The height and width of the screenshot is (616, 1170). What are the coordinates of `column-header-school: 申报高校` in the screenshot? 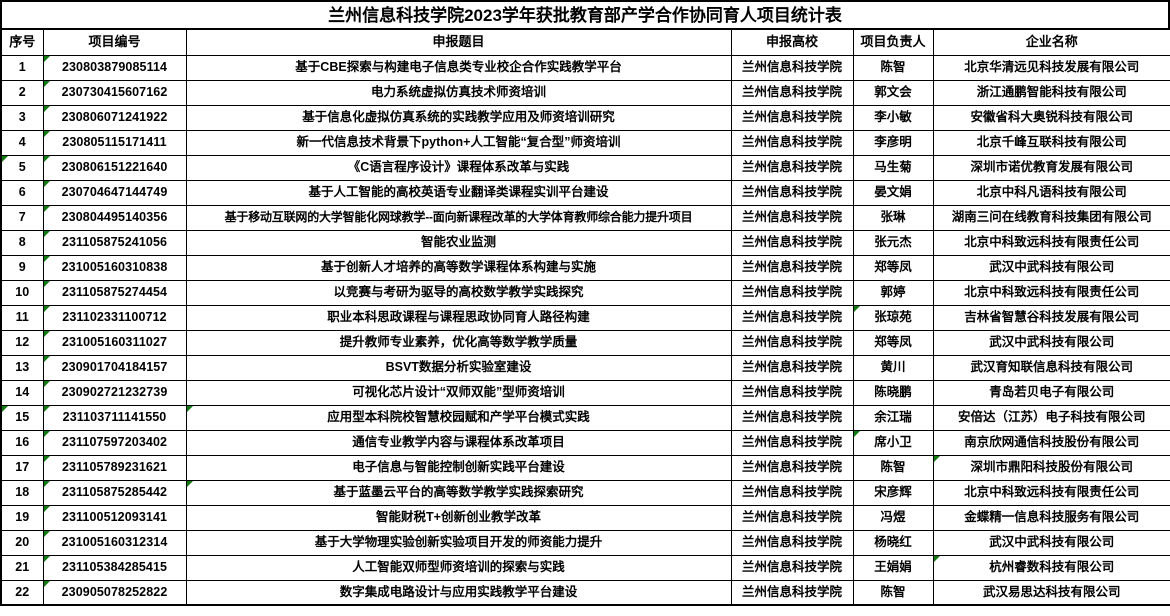 It's located at (792, 42).